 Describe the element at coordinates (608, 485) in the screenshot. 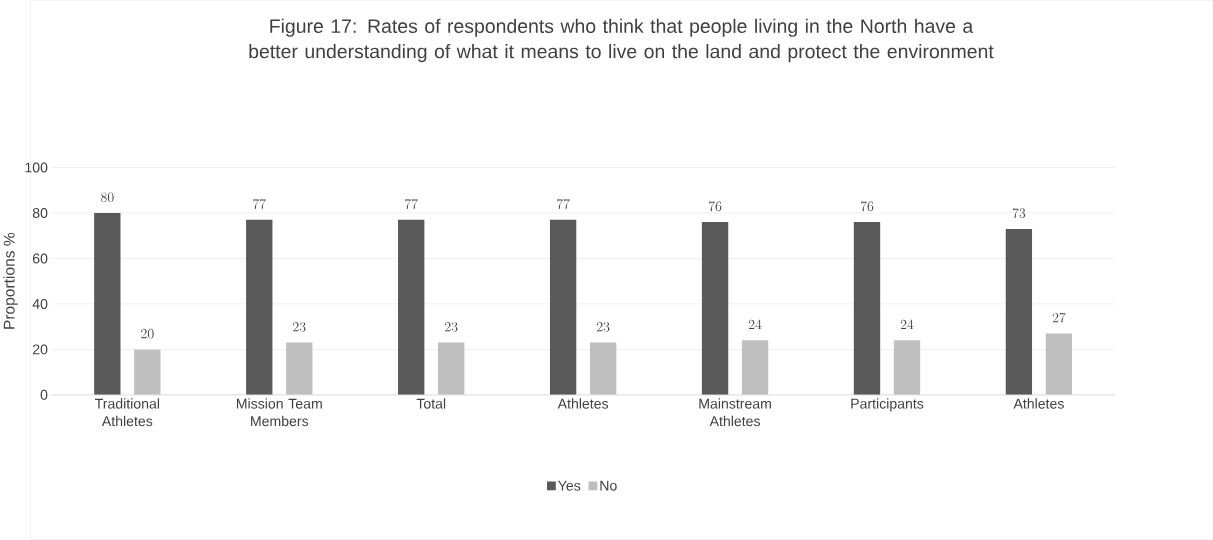

I see `legend-label: No` at that location.